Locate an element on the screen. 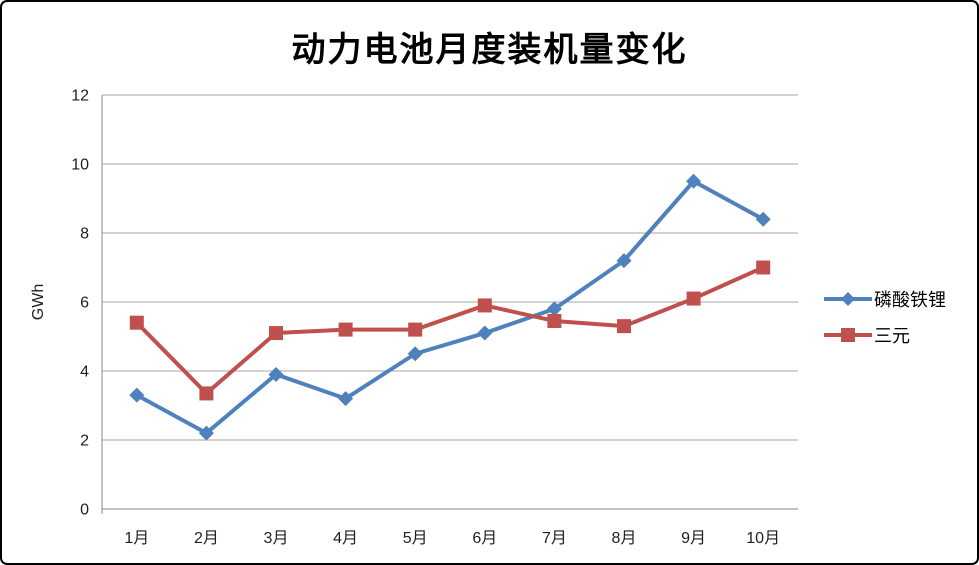 The height and width of the screenshot is (565, 979). y-axis-title: GWh is located at coordinates (38, 302).